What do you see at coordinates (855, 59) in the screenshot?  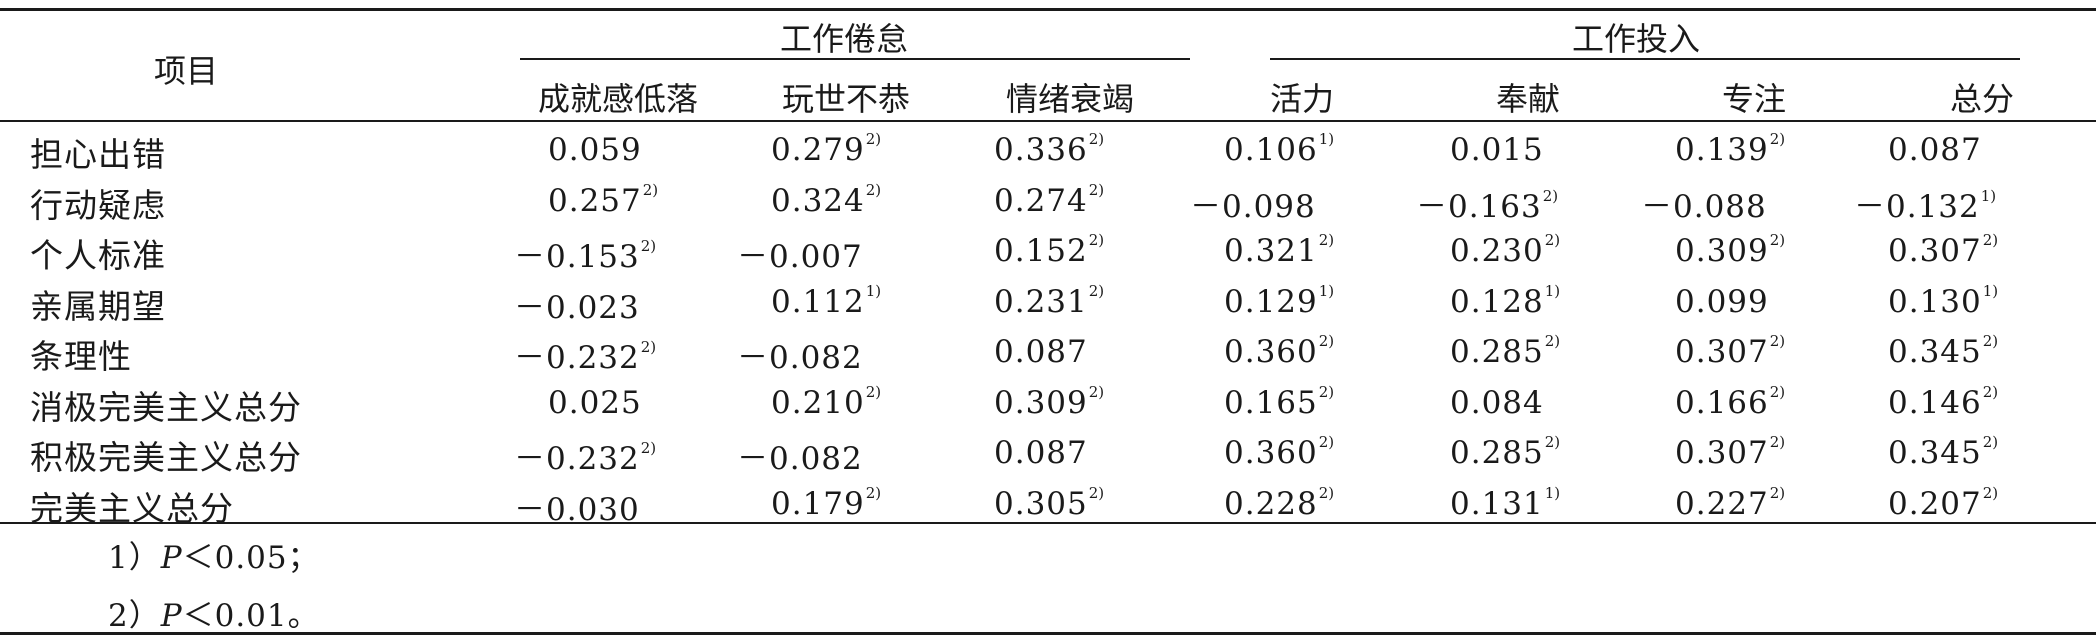 I see `group-rule-burnout` at bounding box center [855, 59].